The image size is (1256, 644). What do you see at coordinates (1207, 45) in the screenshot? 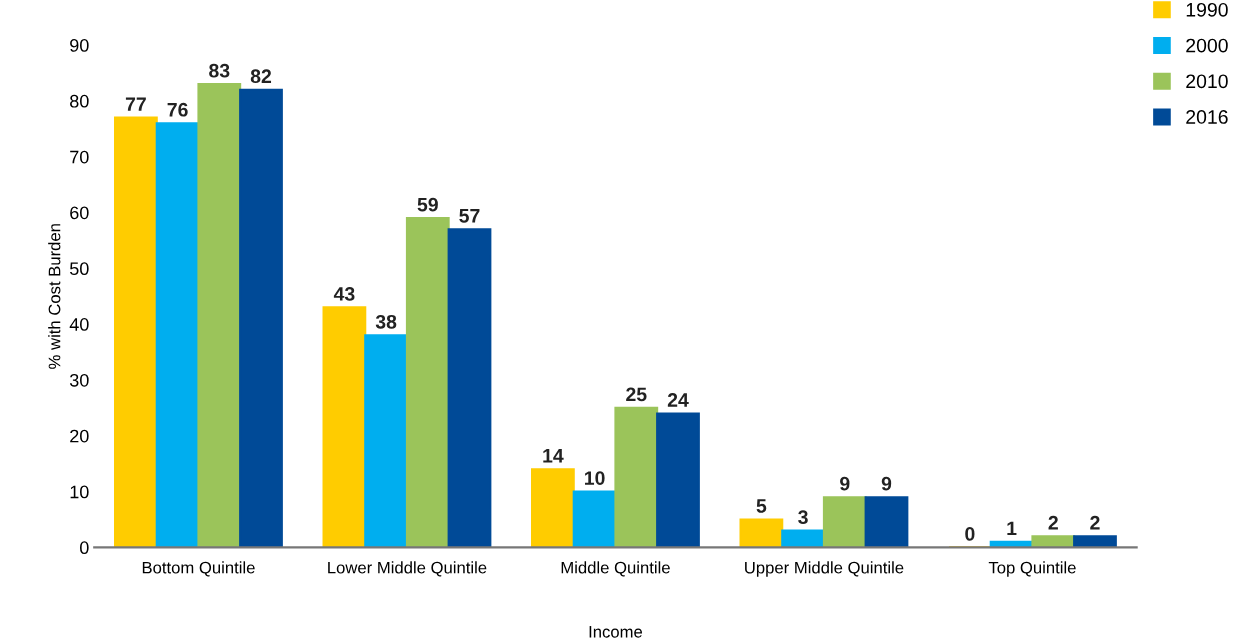
I see `legend-label: 2000` at bounding box center [1207, 45].